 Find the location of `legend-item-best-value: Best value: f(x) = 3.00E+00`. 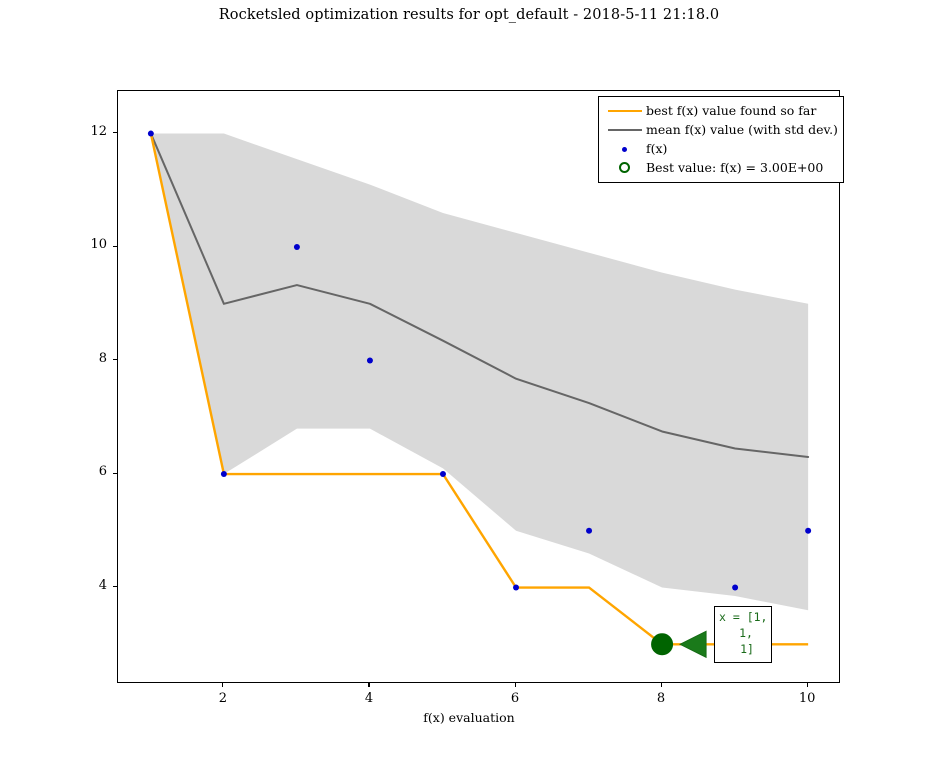

legend-item-best-value: Best value: f(x) = 3.00E+00 is located at coordinates (721, 167).